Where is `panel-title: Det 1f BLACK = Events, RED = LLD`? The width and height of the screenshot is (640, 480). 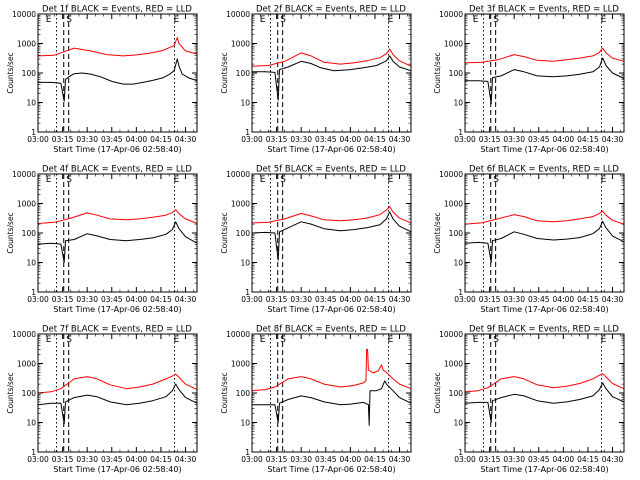
panel-title: Det 1f BLACK = Events, RED = LLD is located at coordinates (117, 10).